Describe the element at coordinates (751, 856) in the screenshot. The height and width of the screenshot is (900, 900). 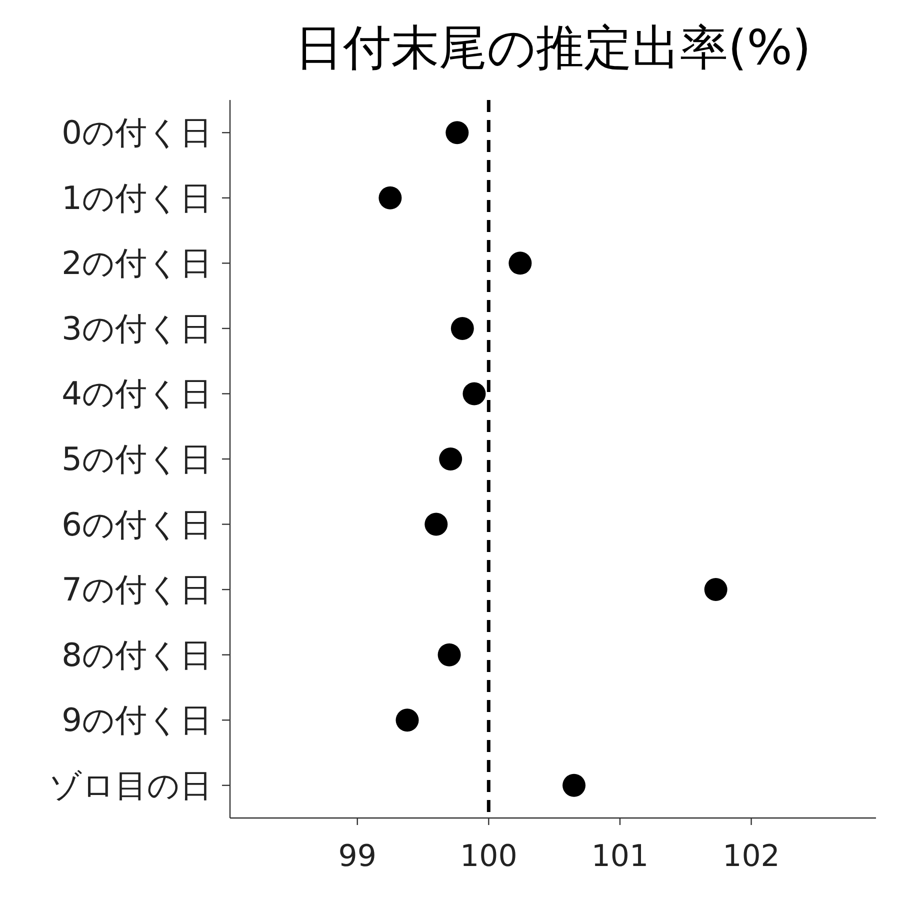
I see `x-tick-label: 102` at that location.